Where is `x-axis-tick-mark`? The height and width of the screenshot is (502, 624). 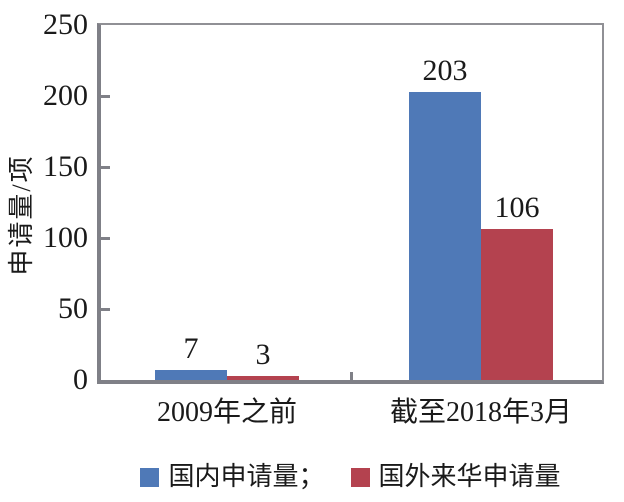 x-axis-tick-mark is located at coordinates (351, 376).